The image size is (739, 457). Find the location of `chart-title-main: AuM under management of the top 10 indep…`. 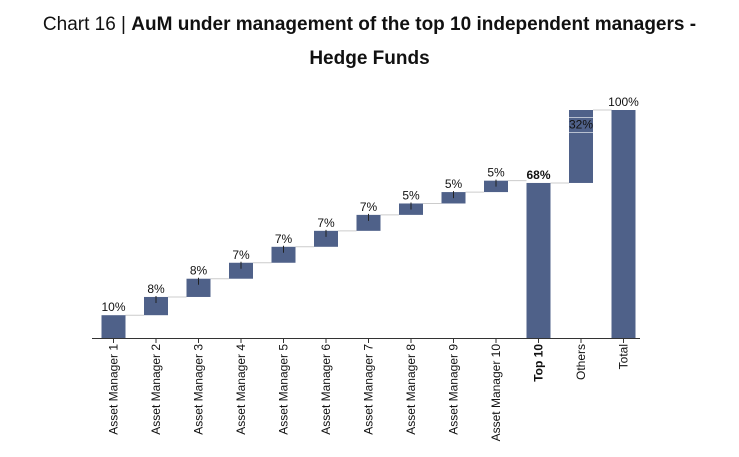

chart-title-main: AuM under management of the top 10 indep… is located at coordinates (414, 24).